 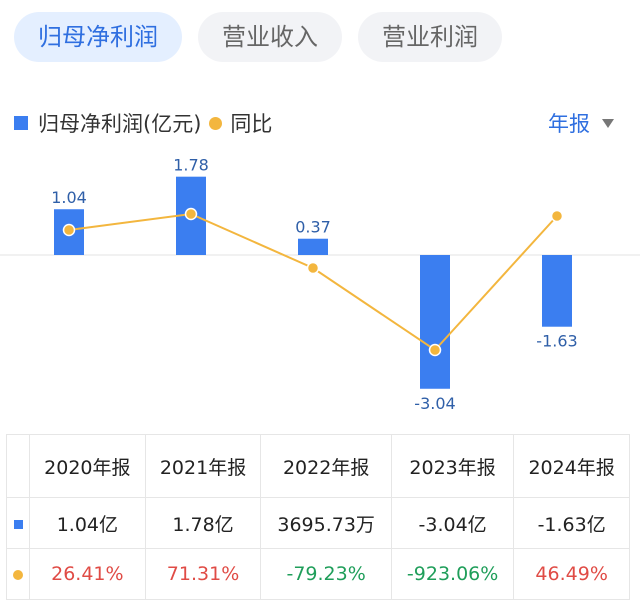 I want to click on bar-square-icon, so click(x=18, y=524).